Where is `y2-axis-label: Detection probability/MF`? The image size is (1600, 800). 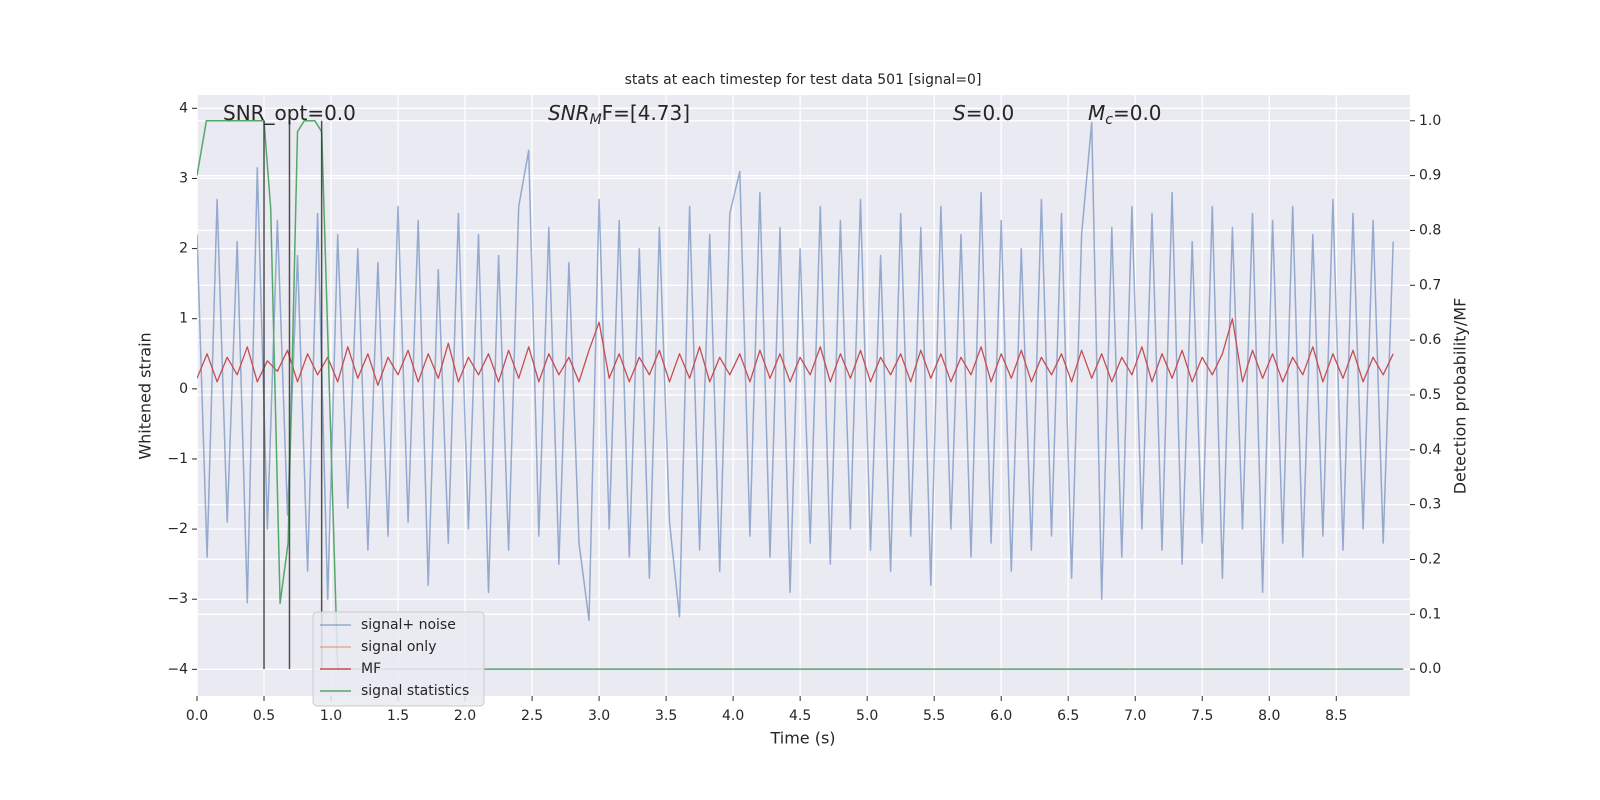 y2-axis-label: Detection probability/MF is located at coordinates (1460, 396).